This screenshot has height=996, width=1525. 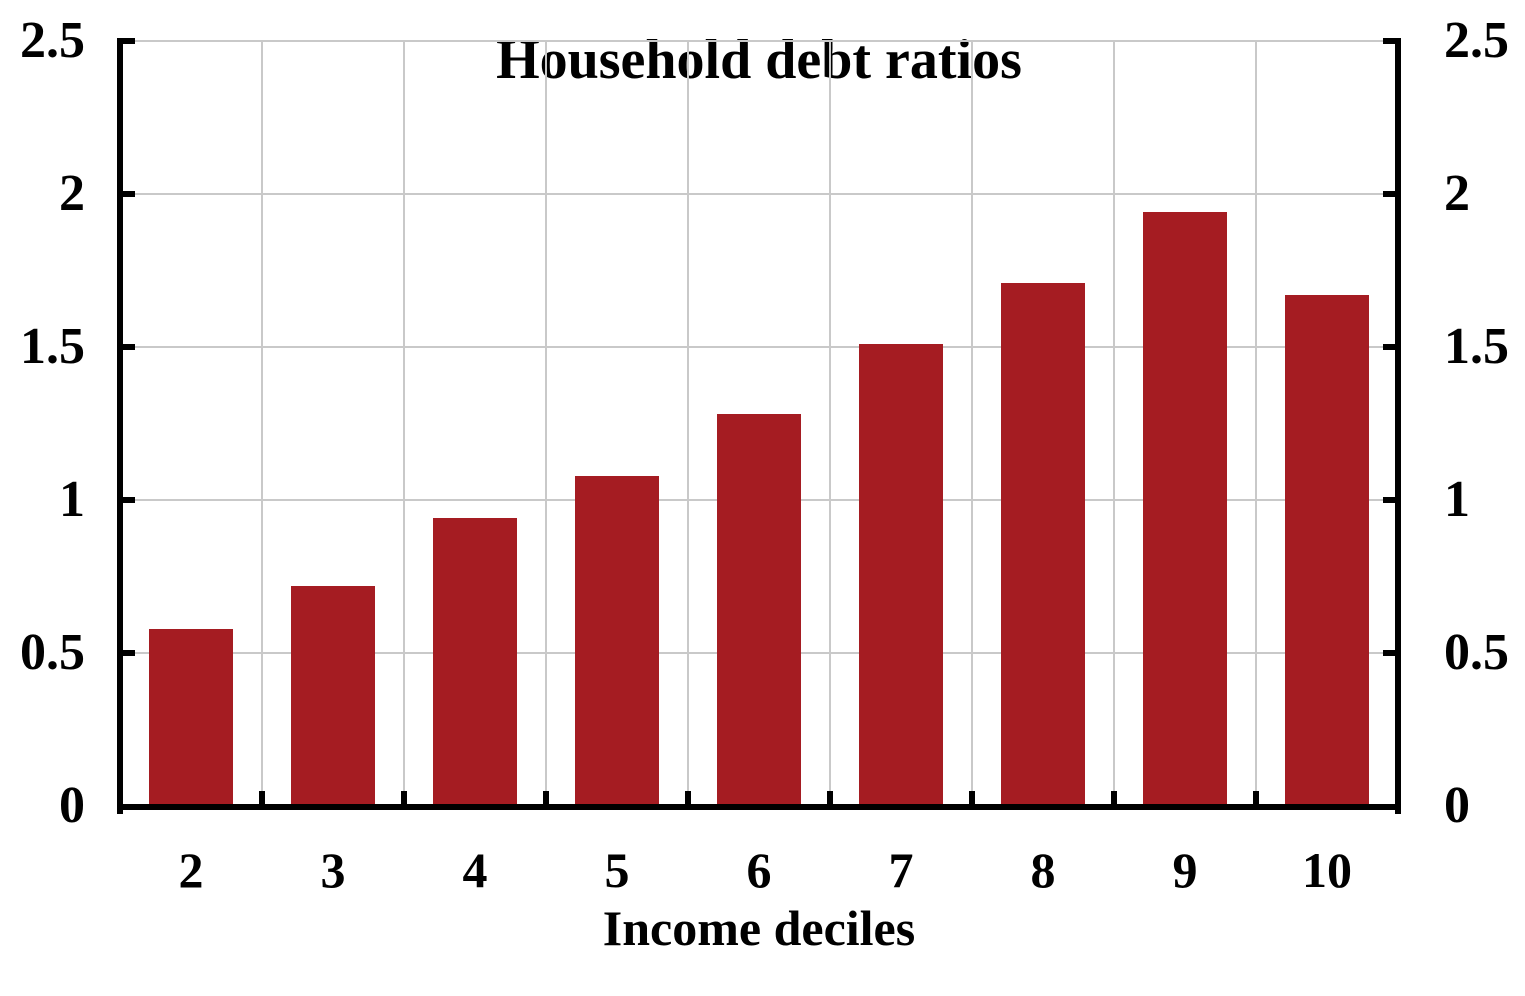 What do you see at coordinates (52, 346) in the screenshot?
I see `y-tick-label-left: 1.5` at bounding box center [52, 346].